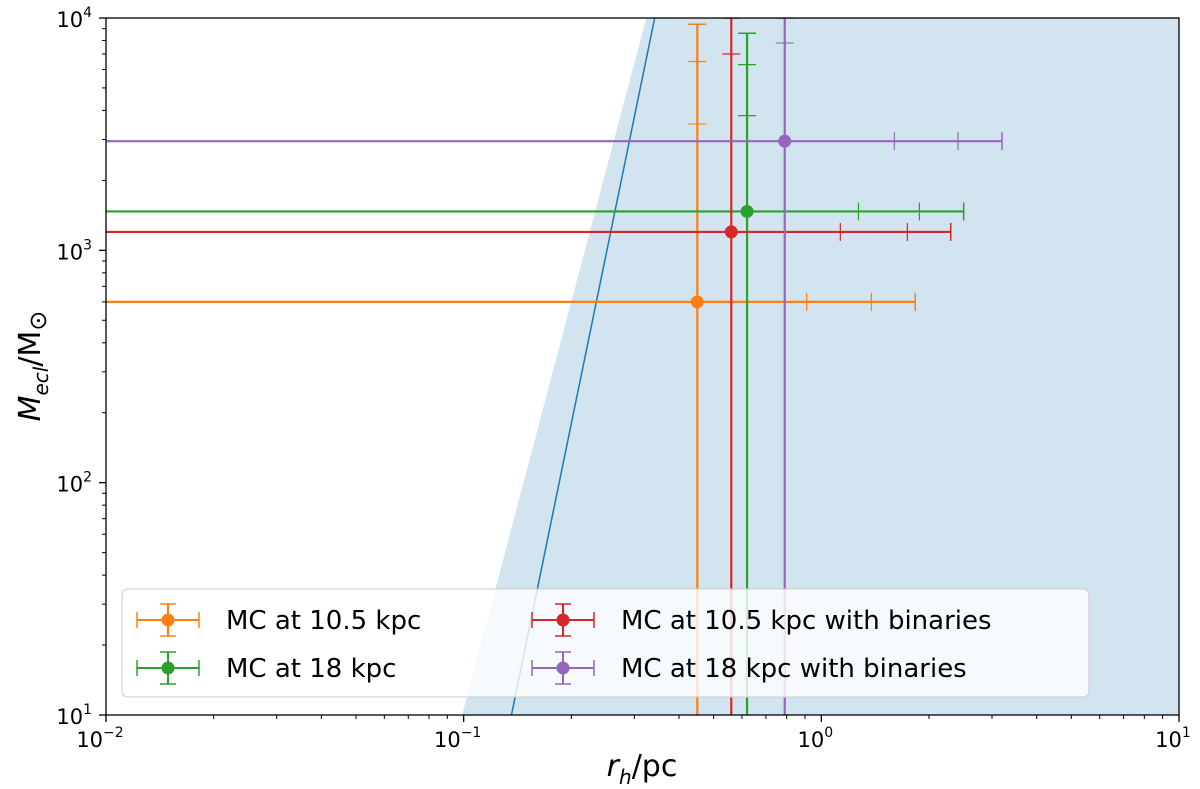 The width and height of the screenshot is (1200, 789). I want to click on legend-entry-mc-18-kpc-binaries: MC at 18 kpc with binaries, so click(749, 668).